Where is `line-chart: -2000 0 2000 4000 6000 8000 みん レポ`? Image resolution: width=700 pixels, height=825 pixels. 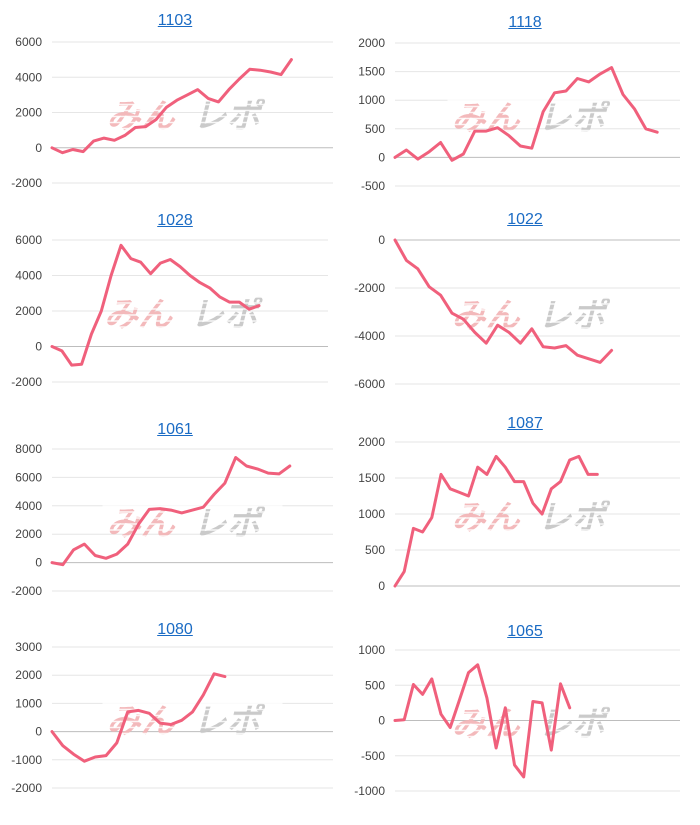 line-chart: -2000 0 2000 4000 6000 8000 みん レポ is located at coordinates (172, 520).